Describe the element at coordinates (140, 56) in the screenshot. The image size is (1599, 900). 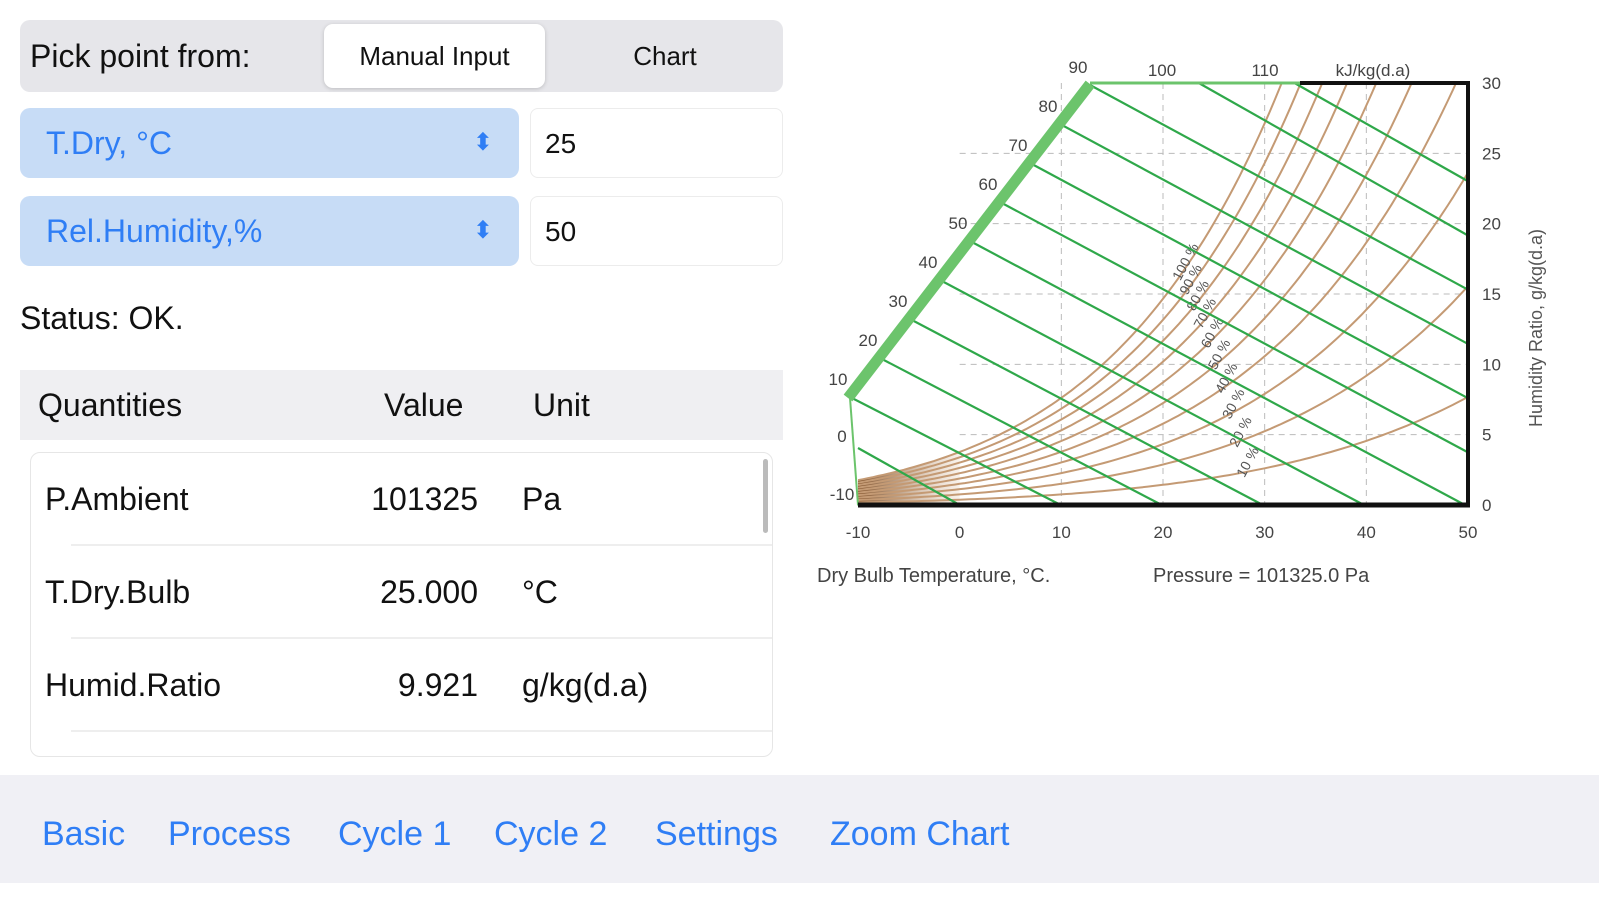
I see `pick-point-label: Pick point from:` at that location.